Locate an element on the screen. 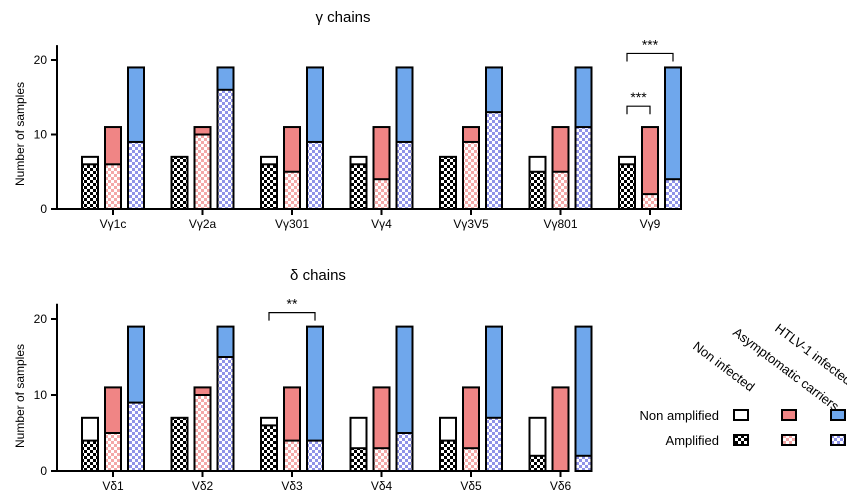 This screenshot has width=847, height=495. x-tick-label: Vγ4 is located at coordinates (381, 224).